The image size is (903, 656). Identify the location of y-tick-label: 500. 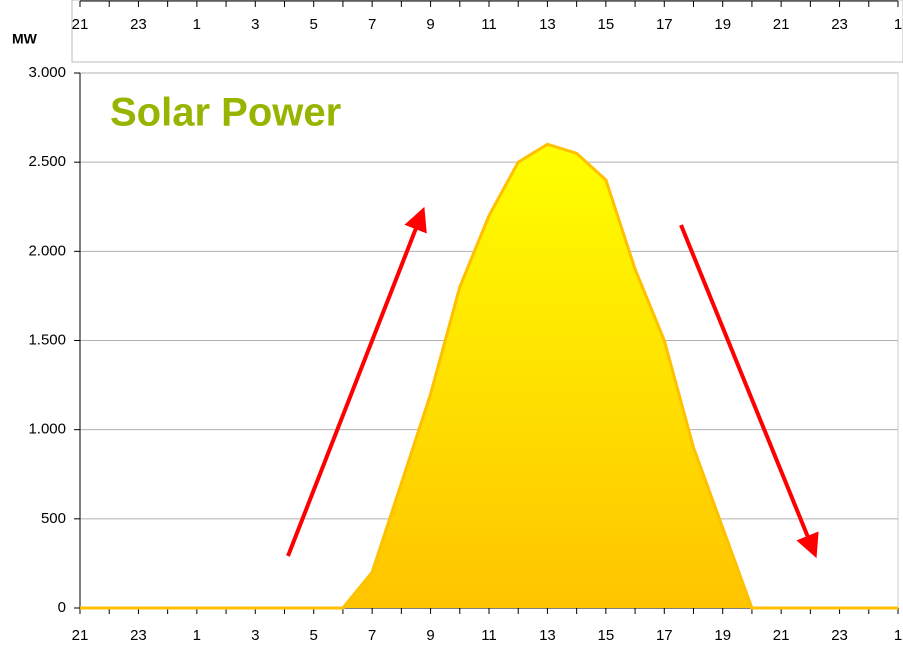
(53, 518).